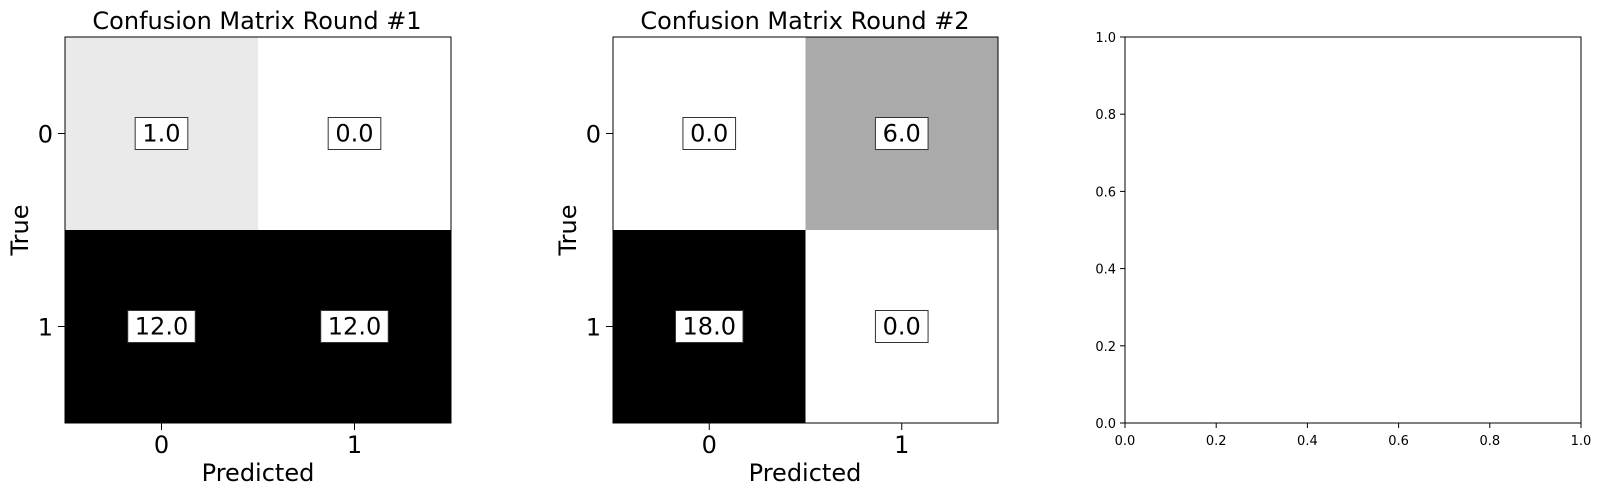 Image resolution: width=1600 pixels, height=495 pixels. Describe the element at coordinates (1398, 441) in the screenshot. I see `ax3-xtick-label-3: 0.6` at that location.